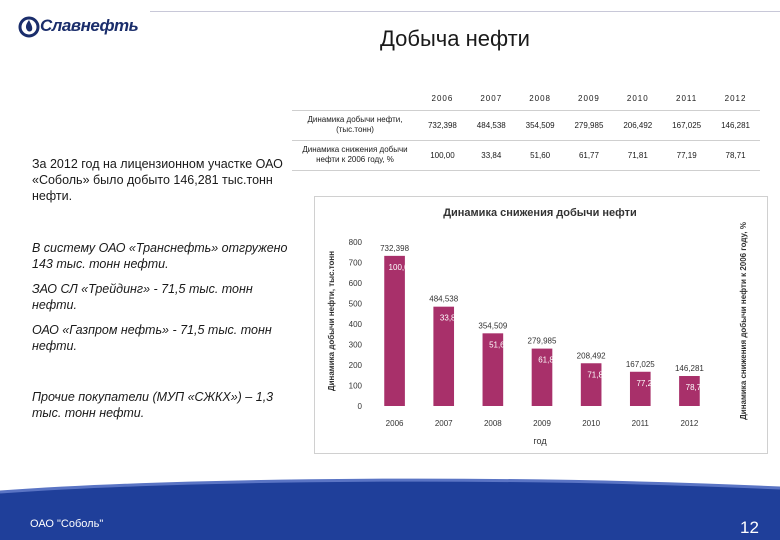 Image resolution: width=780 pixels, height=540 pixels. Describe the element at coordinates (591, 423) in the screenshot. I see `x-tick-label: 2010` at that location.